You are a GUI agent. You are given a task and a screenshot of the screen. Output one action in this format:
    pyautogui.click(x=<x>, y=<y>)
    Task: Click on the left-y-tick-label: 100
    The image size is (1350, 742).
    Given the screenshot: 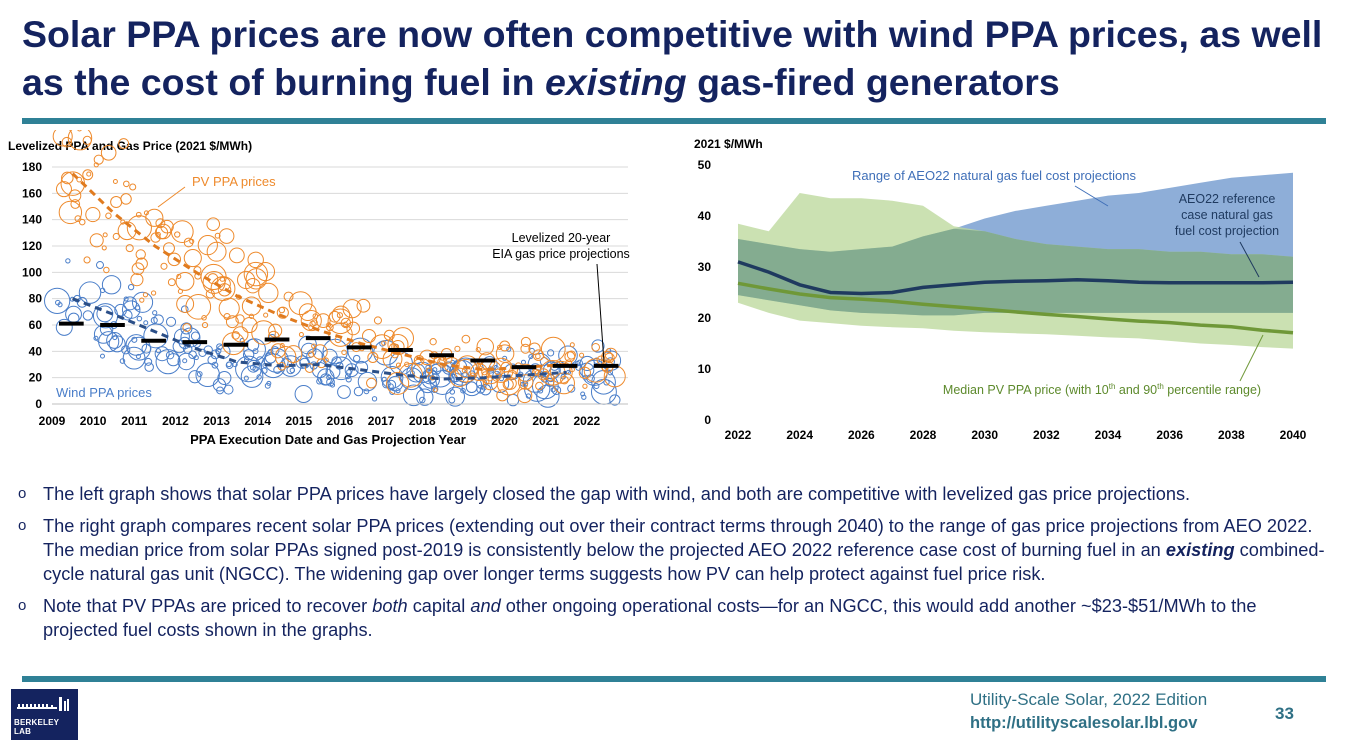 What is the action you would take?
    pyautogui.click(x=32, y=272)
    